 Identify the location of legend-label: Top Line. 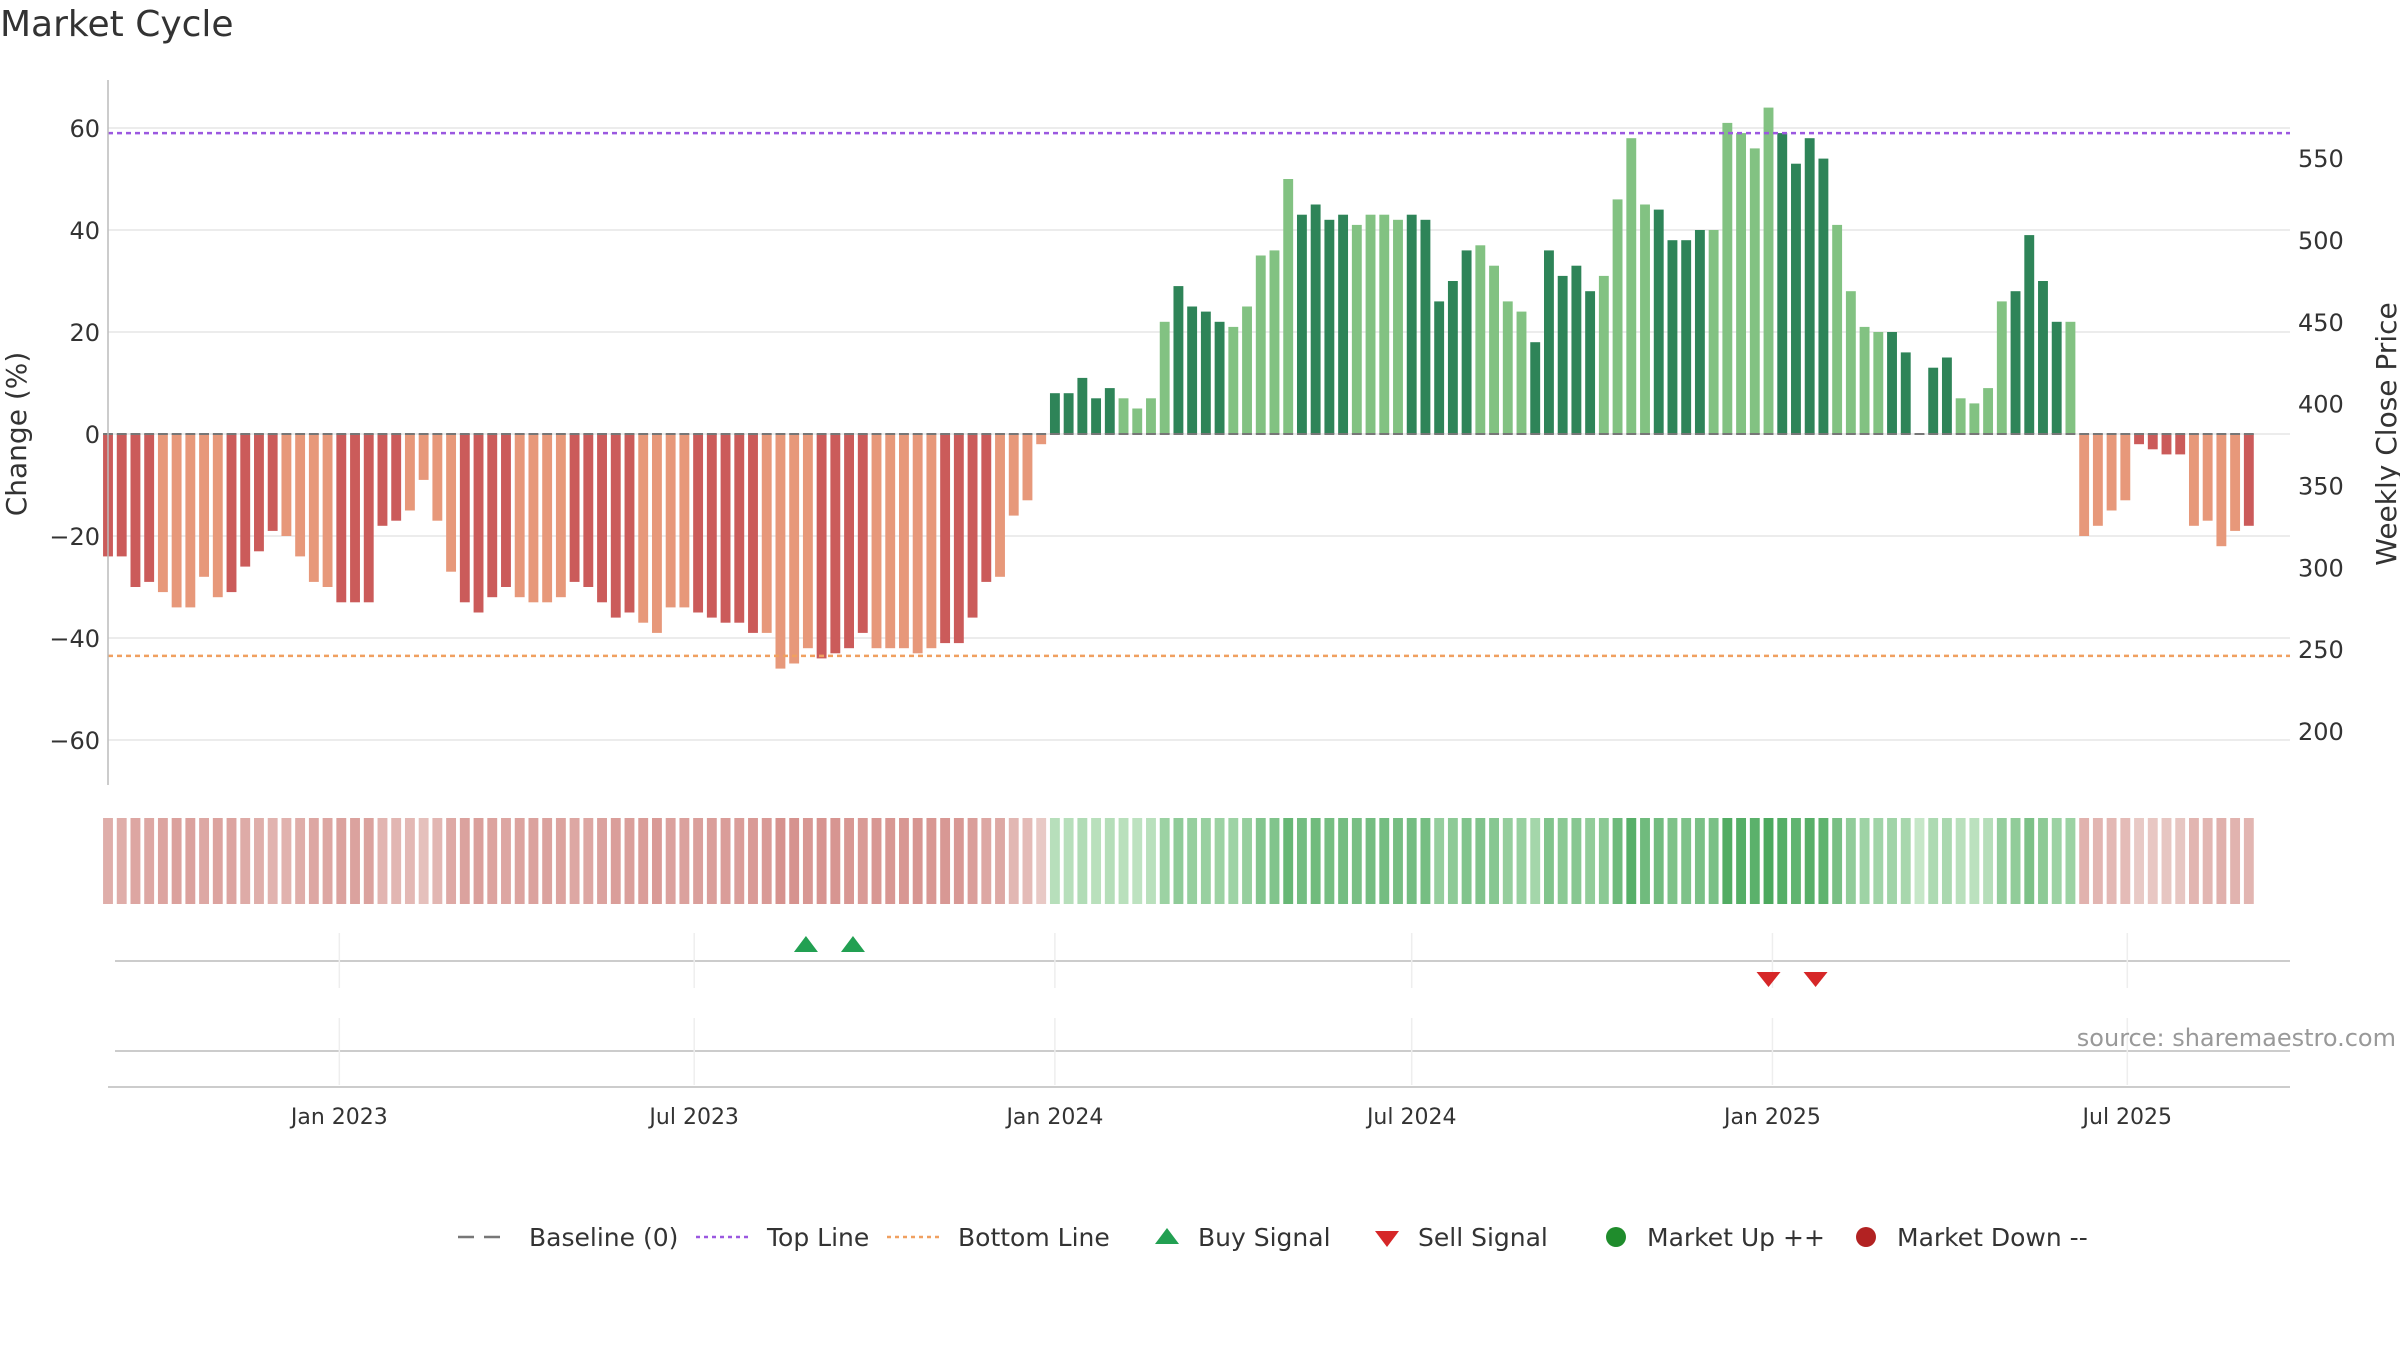
(817, 1237).